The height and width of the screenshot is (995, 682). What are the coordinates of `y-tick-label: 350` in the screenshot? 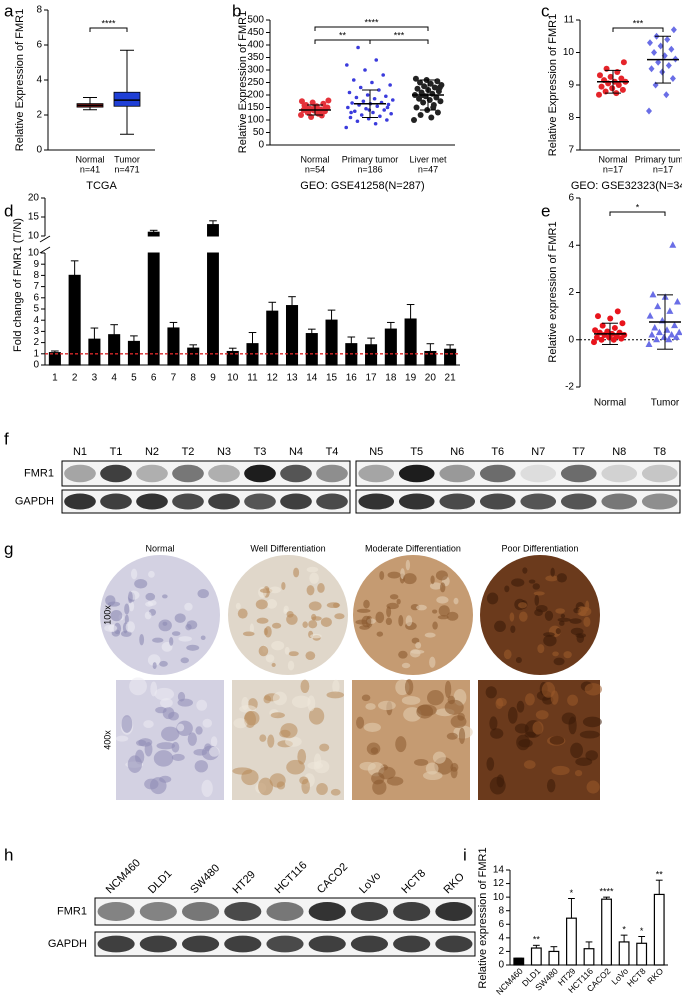 It's located at (255, 57).